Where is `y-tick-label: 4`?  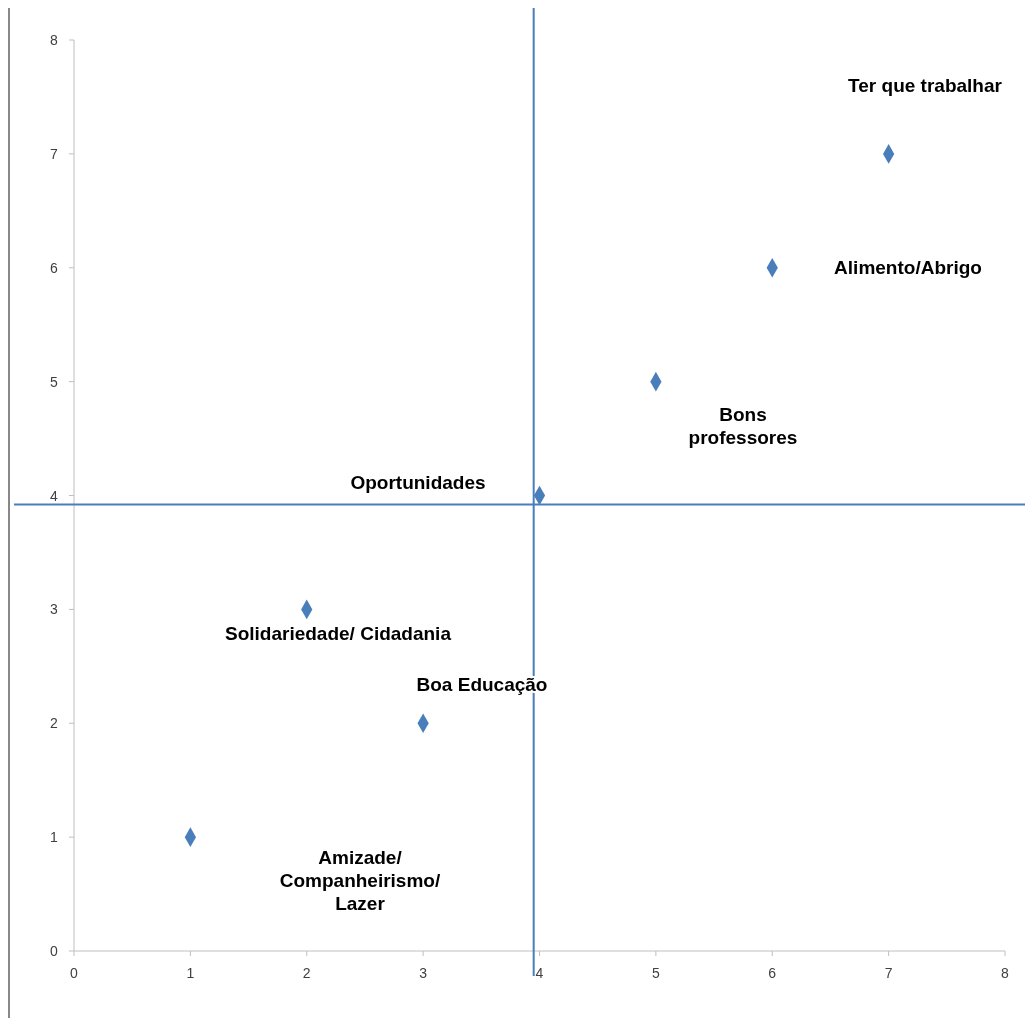
y-tick-label: 4 is located at coordinates (54, 495).